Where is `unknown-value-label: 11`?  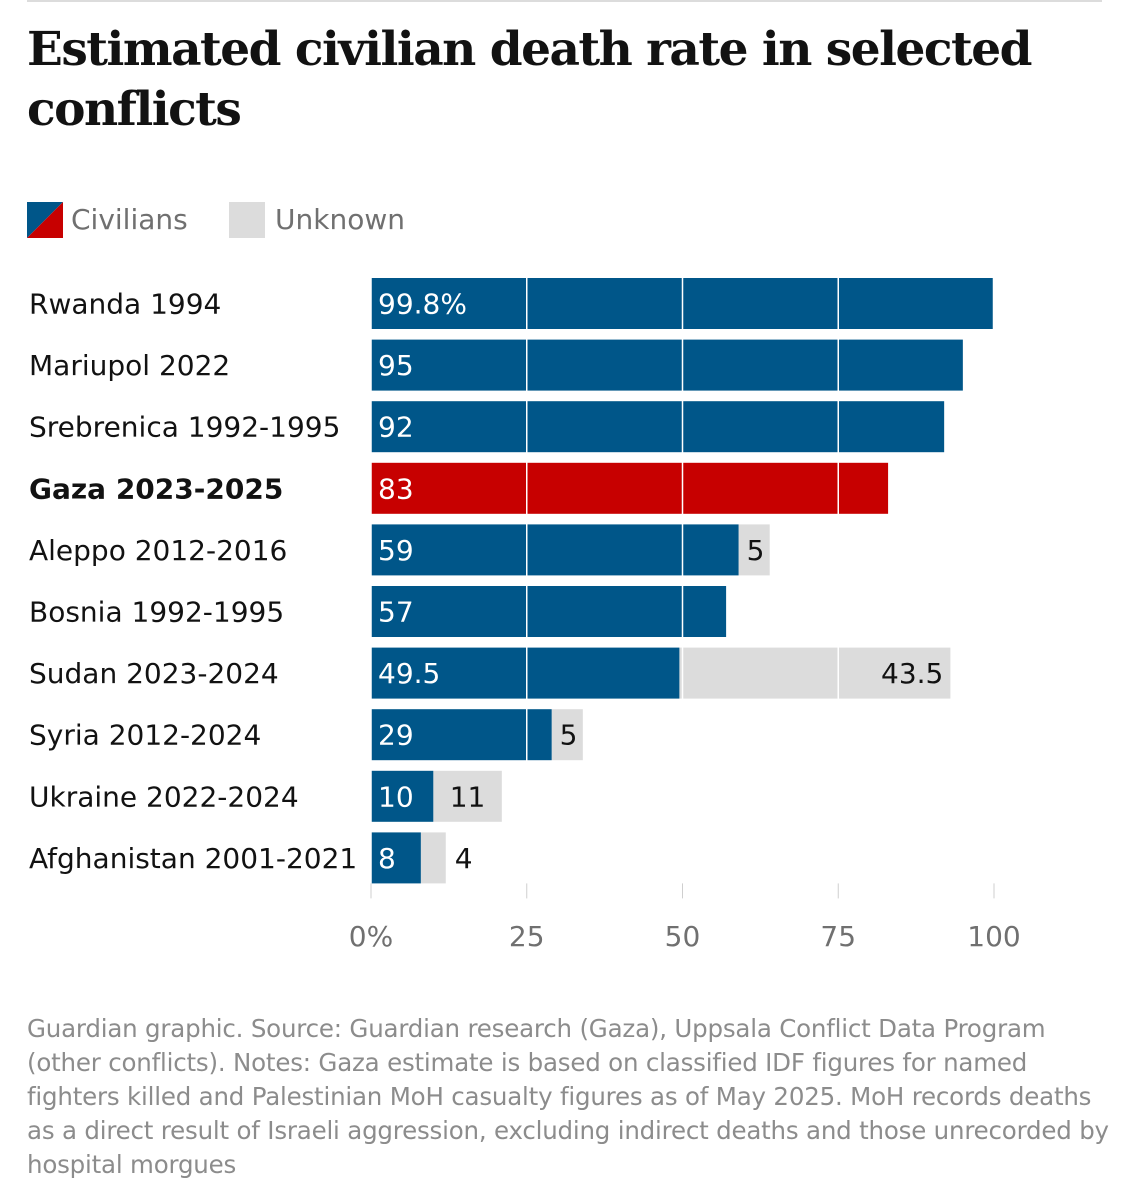
unknown-value-label: 11 is located at coordinates (468, 796).